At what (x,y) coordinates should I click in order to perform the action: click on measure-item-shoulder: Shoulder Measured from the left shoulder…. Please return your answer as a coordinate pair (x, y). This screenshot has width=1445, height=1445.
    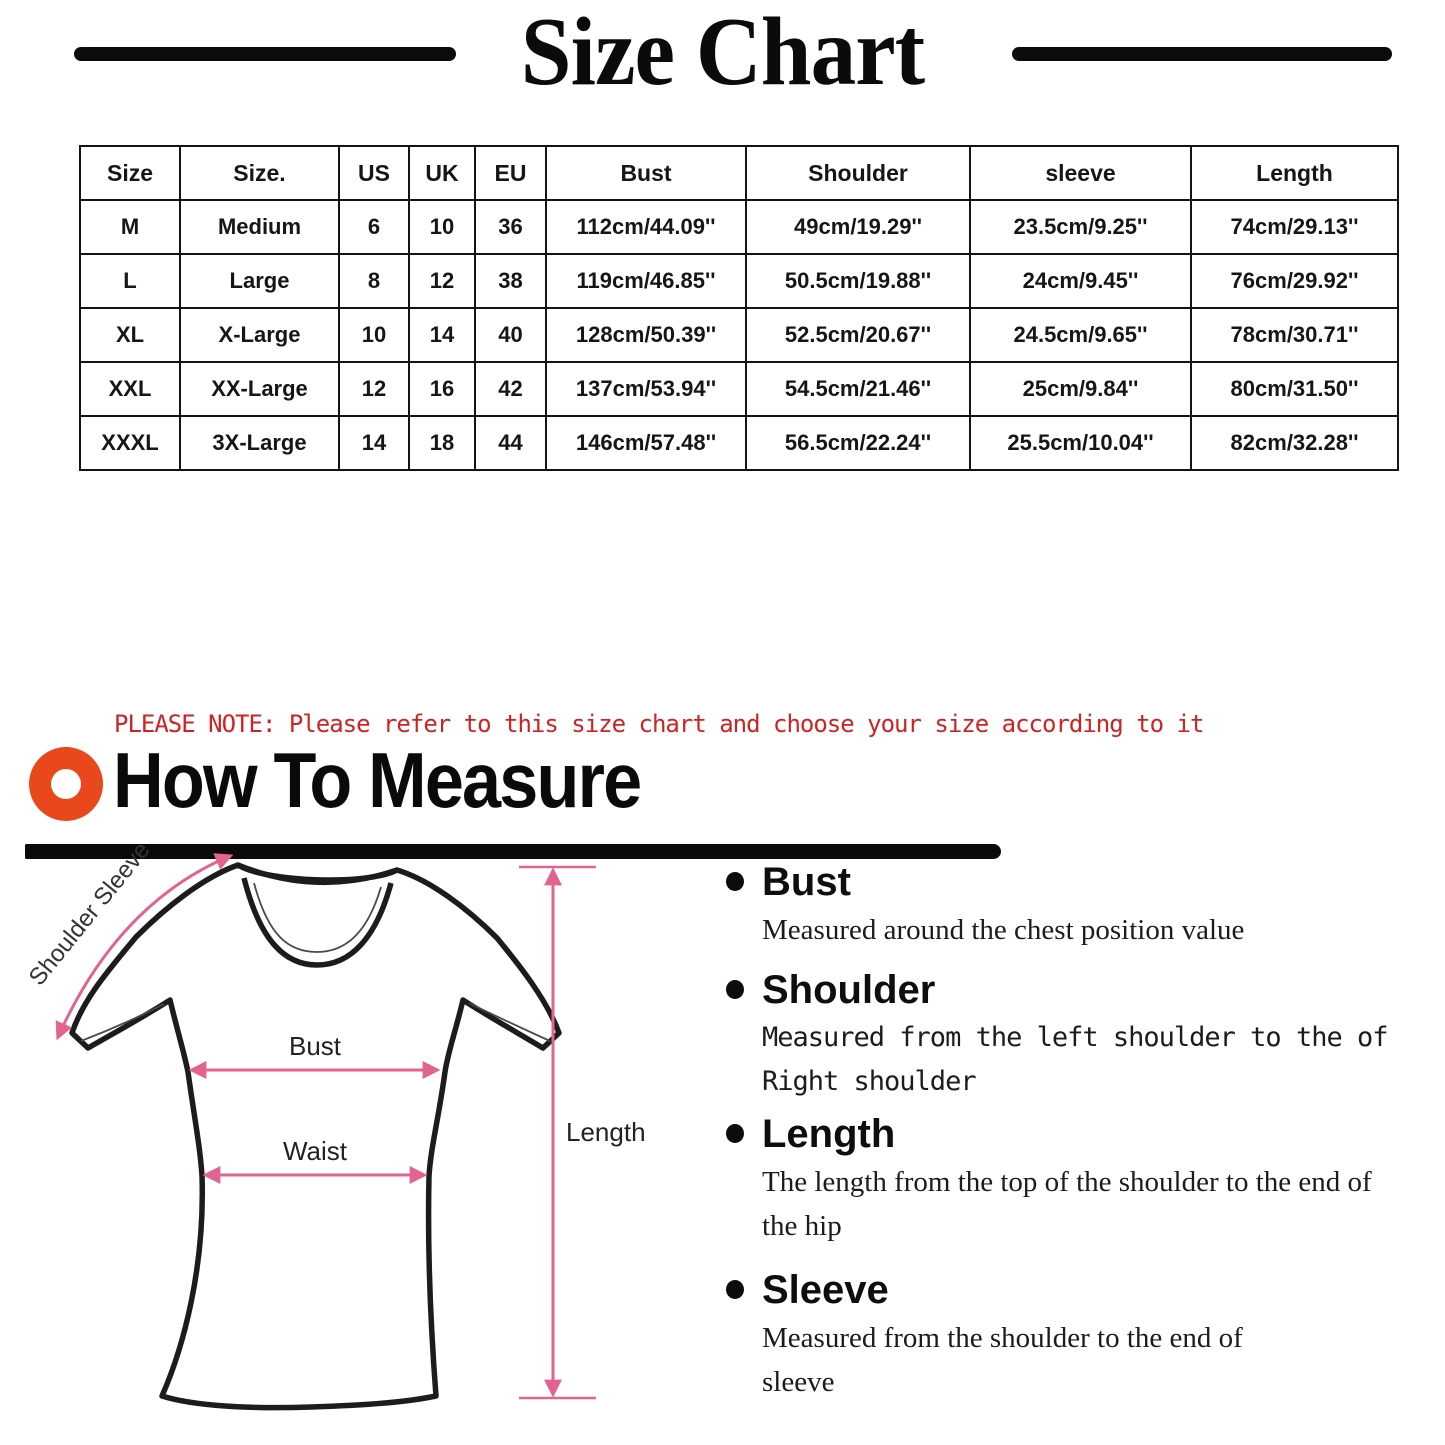
    Looking at the image, I should click on (1057, 1036).